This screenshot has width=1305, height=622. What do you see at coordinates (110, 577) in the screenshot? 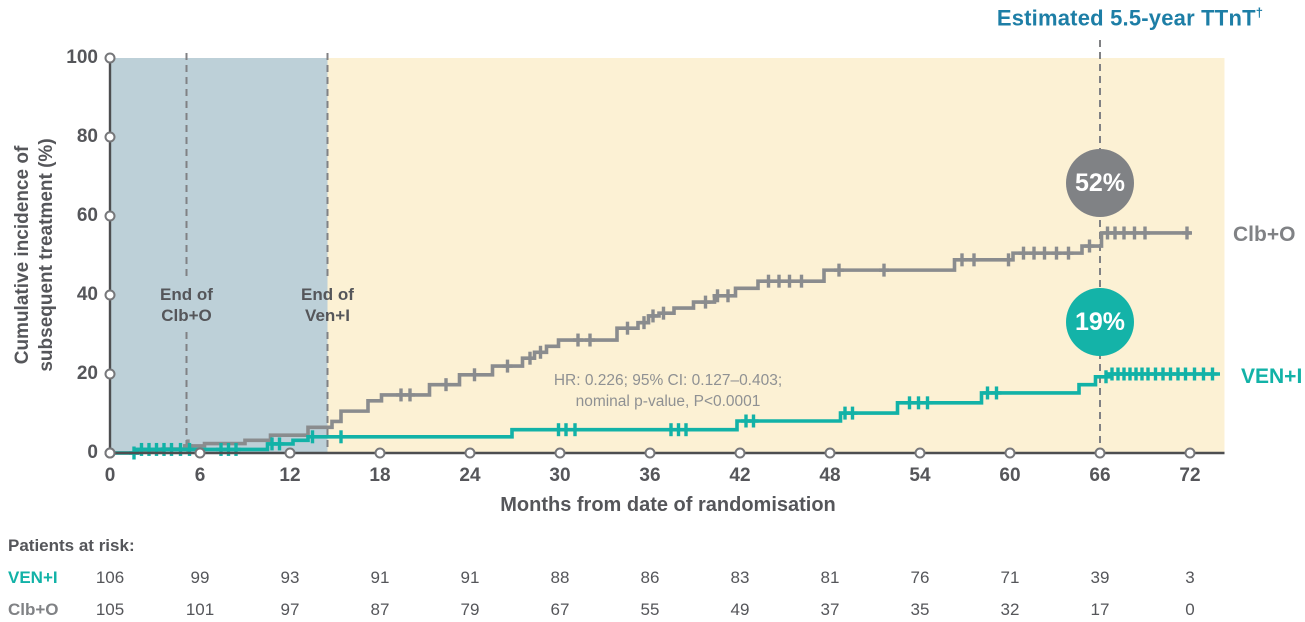
I see `risk-count: 106` at bounding box center [110, 577].